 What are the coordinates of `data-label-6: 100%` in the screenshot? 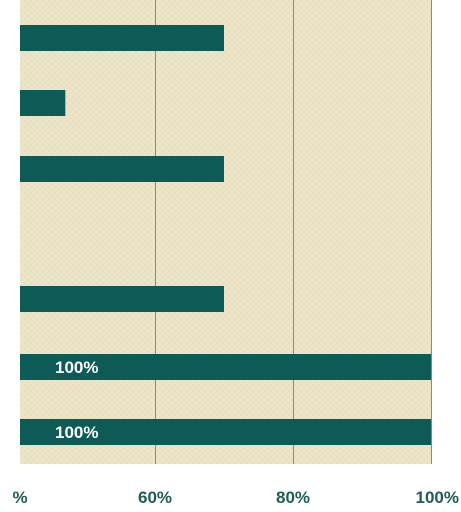 It's located at (76, 432).